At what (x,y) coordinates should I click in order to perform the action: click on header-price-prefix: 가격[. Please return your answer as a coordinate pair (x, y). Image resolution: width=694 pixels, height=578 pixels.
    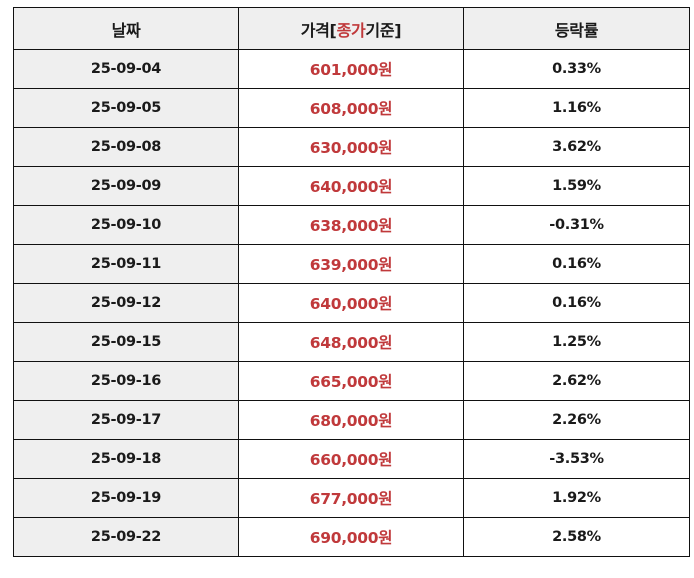
    Looking at the image, I should click on (318, 30).